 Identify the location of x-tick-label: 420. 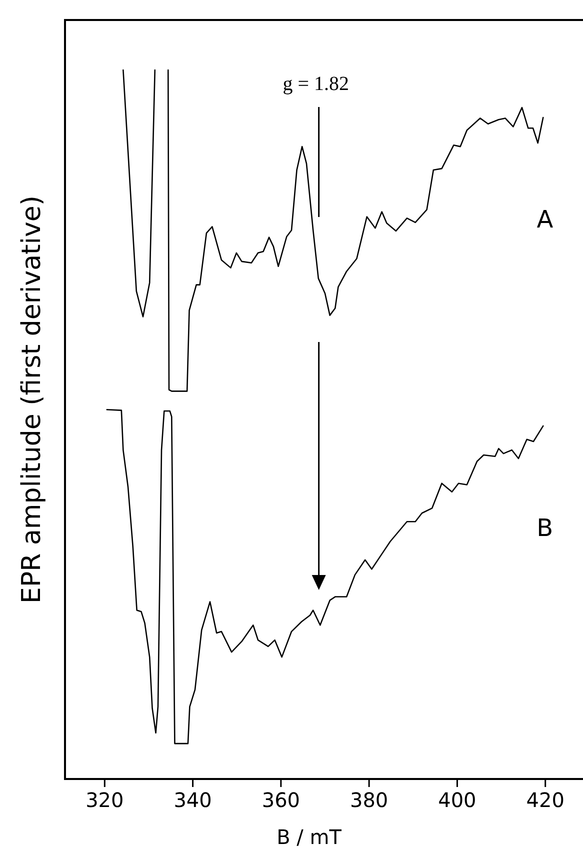
(545, 800).